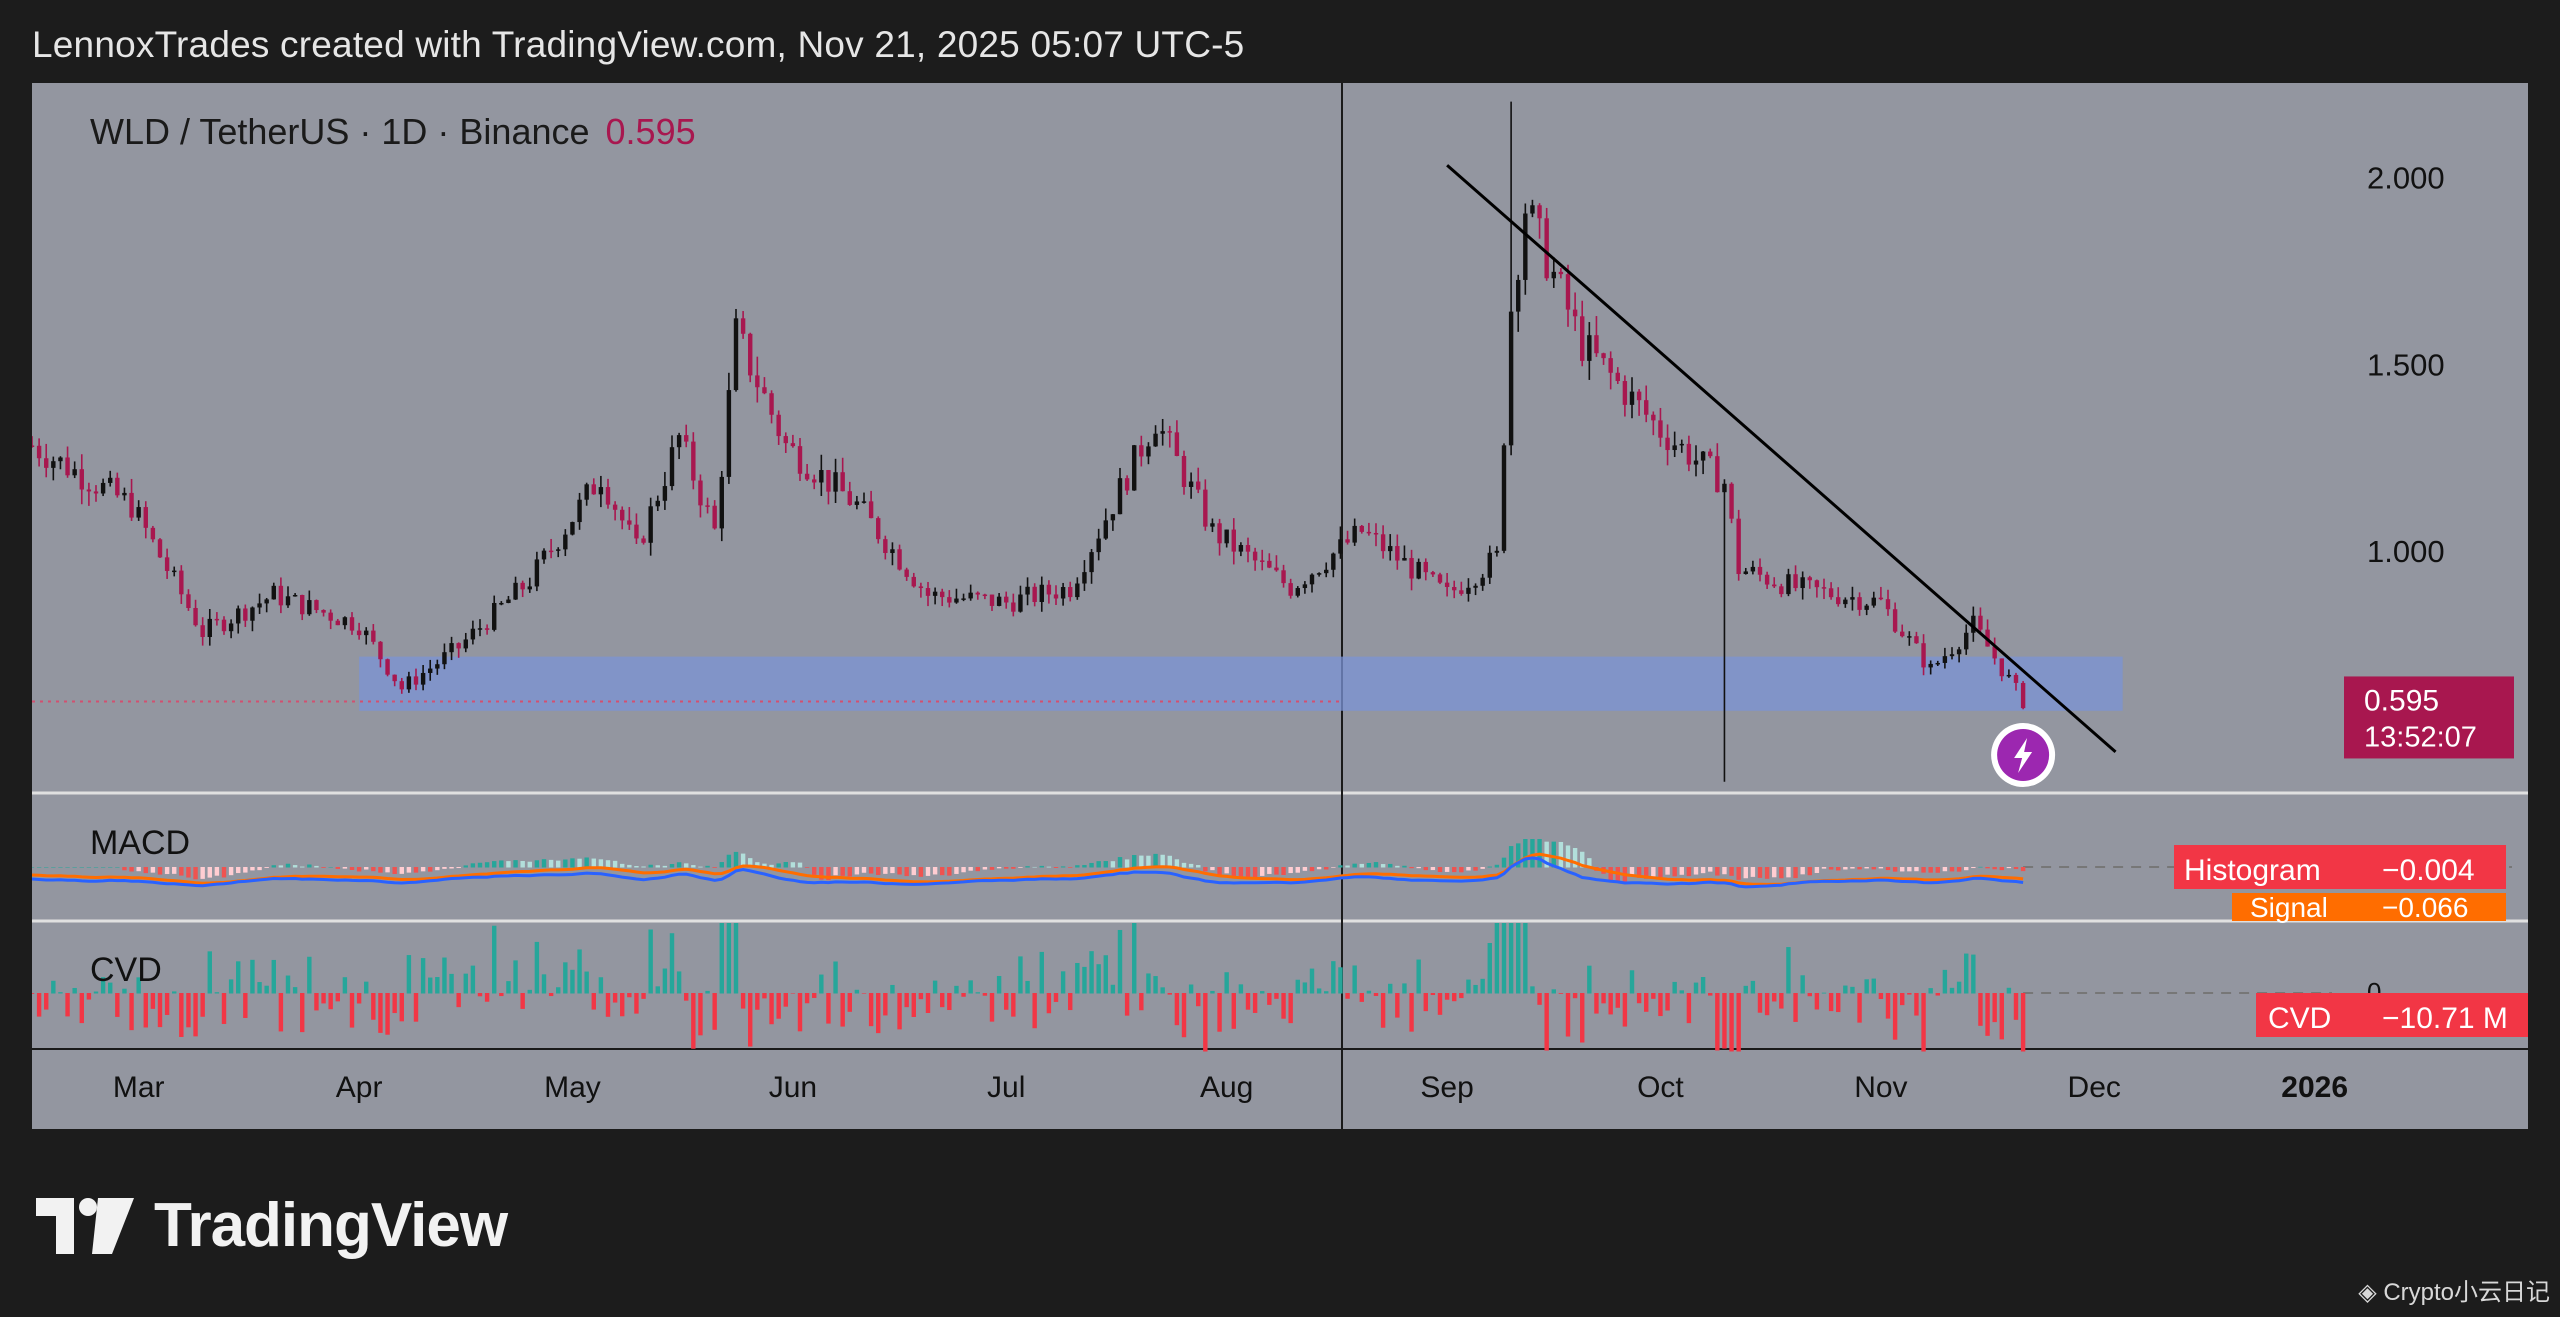 This screenshot has width=2560, height=1317. I want to click on tradingview-wordmark: TradingView, so click(331, 1225).